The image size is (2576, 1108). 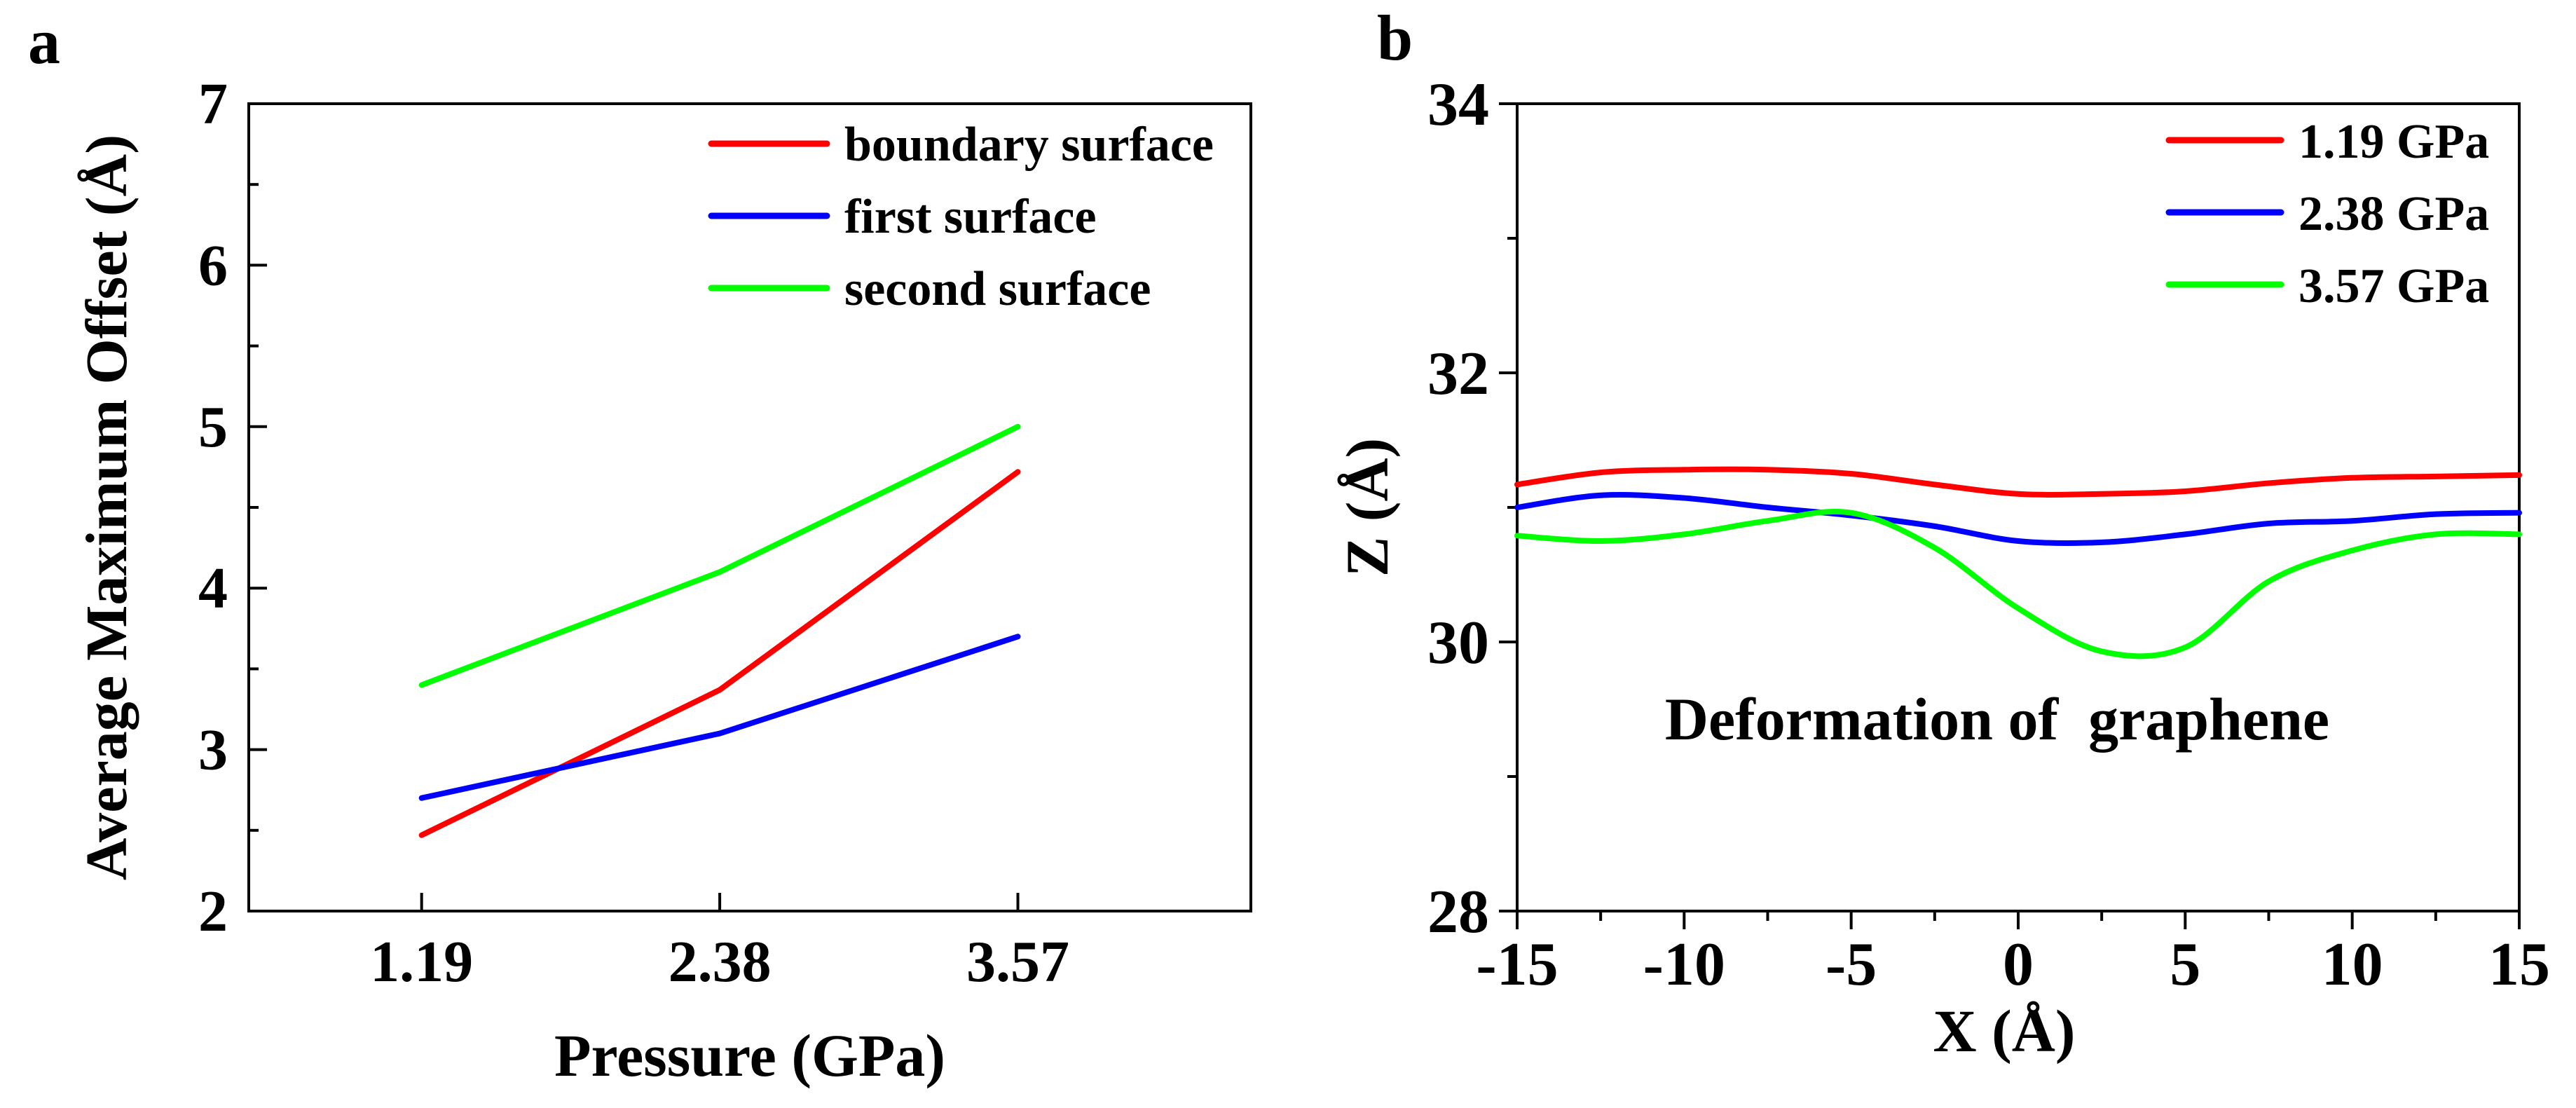 I want to click on chart-a-xlabel: Pressure (GPa), so click(x=749, y=1055).